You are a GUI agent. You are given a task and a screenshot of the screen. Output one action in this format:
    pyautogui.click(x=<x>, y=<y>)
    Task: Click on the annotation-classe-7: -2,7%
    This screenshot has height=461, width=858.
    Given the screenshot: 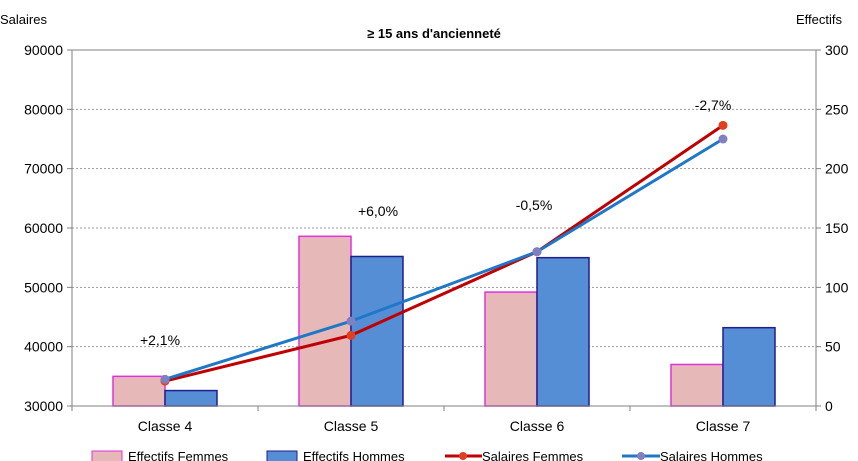 What is the action you would take?
    pyautogui.click(x=713, y=105)
    